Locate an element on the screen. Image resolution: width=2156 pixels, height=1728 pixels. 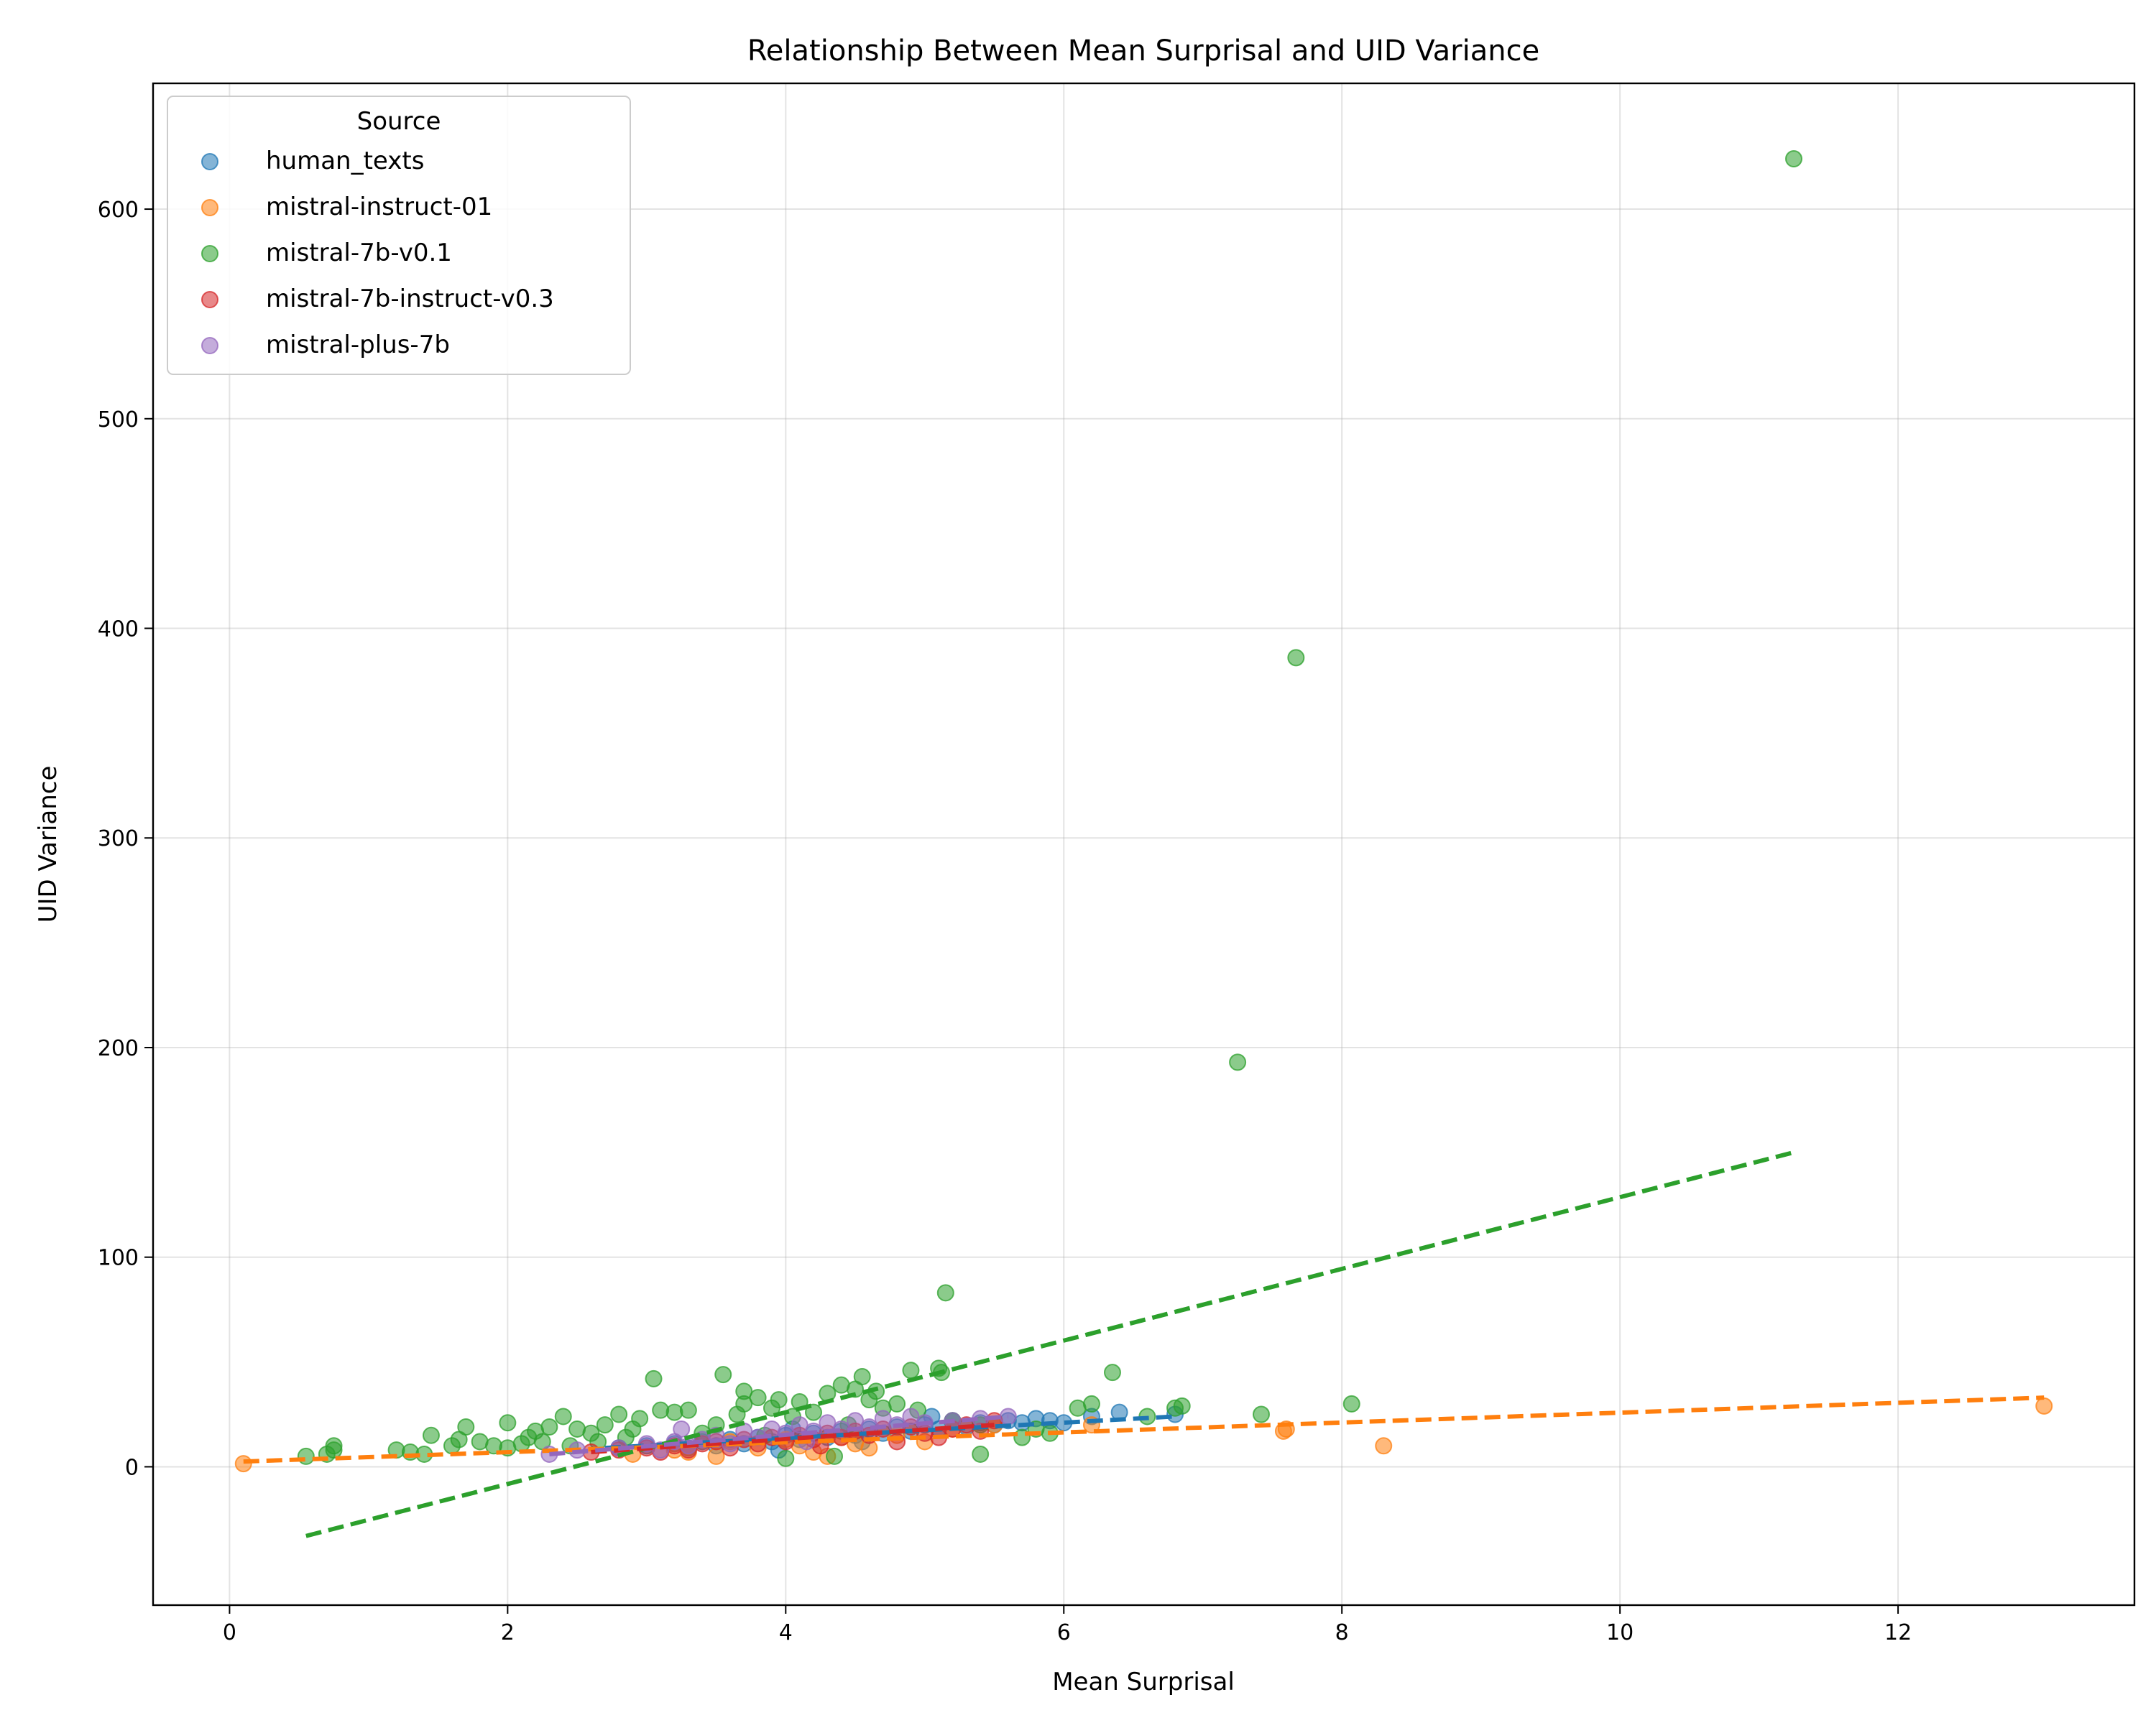
legend-label-mistral-instruct-01: mistral-instruct-01 is located at coordinates (379, 207).